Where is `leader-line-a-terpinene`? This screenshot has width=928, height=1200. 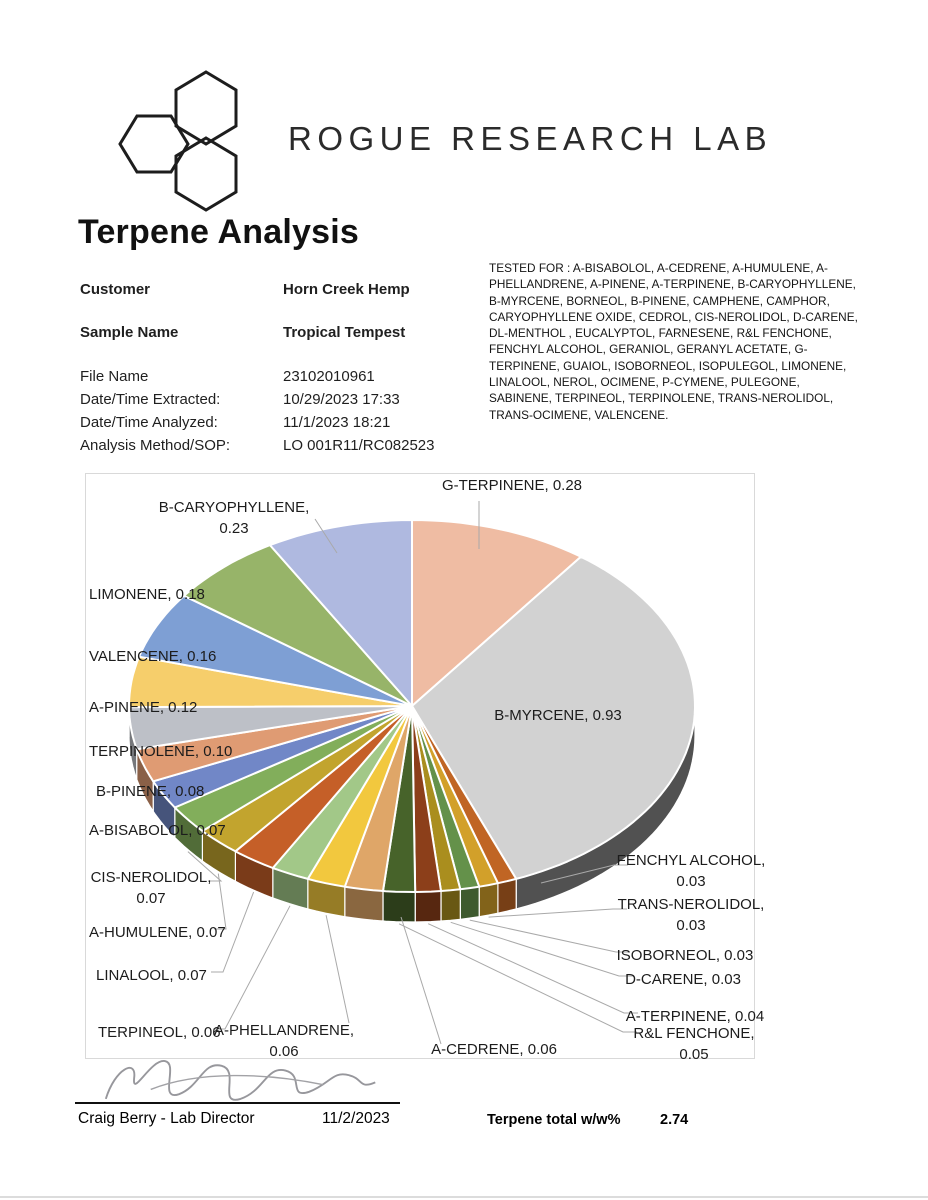
leader-line-a-terpinene is located at coordinates (532, 968).